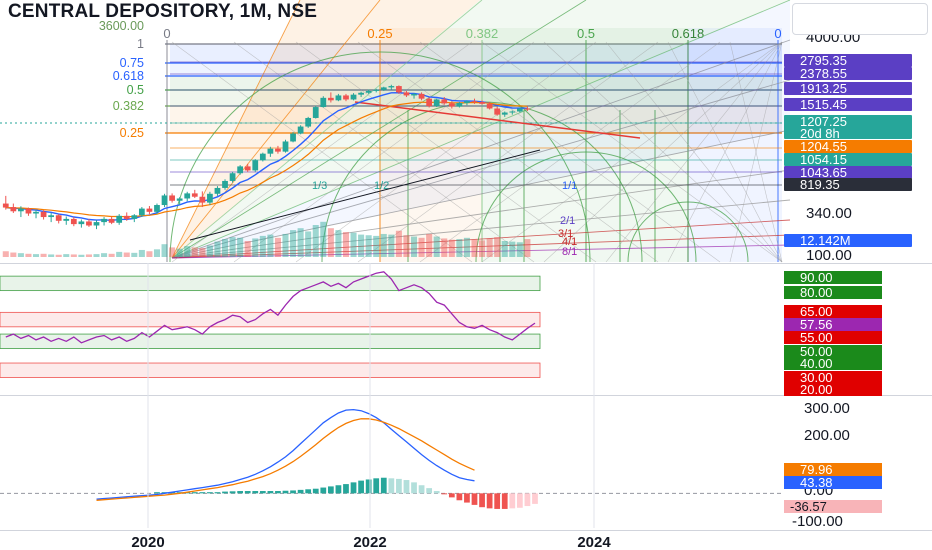 Image resolution: width=932 pixels, height=550 pixels. Describe the element at coordinates (823, 159) in the screenshot. I see `price-tag-label: 1054.15` at that location.